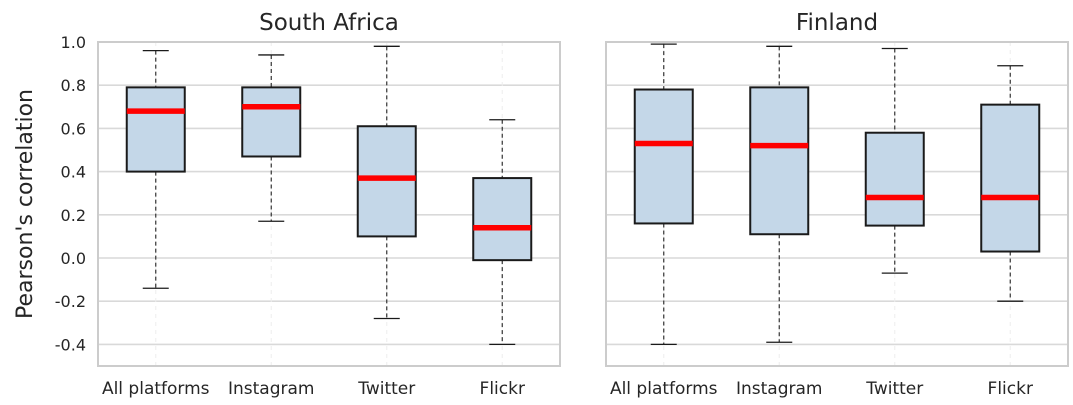 This screenshot has width=1073, height=405. What do you see at coordinates (25, 204) in the screenshot?
I see `y-axis-label: Pearson's correlation` at bounding box center [25, 204].